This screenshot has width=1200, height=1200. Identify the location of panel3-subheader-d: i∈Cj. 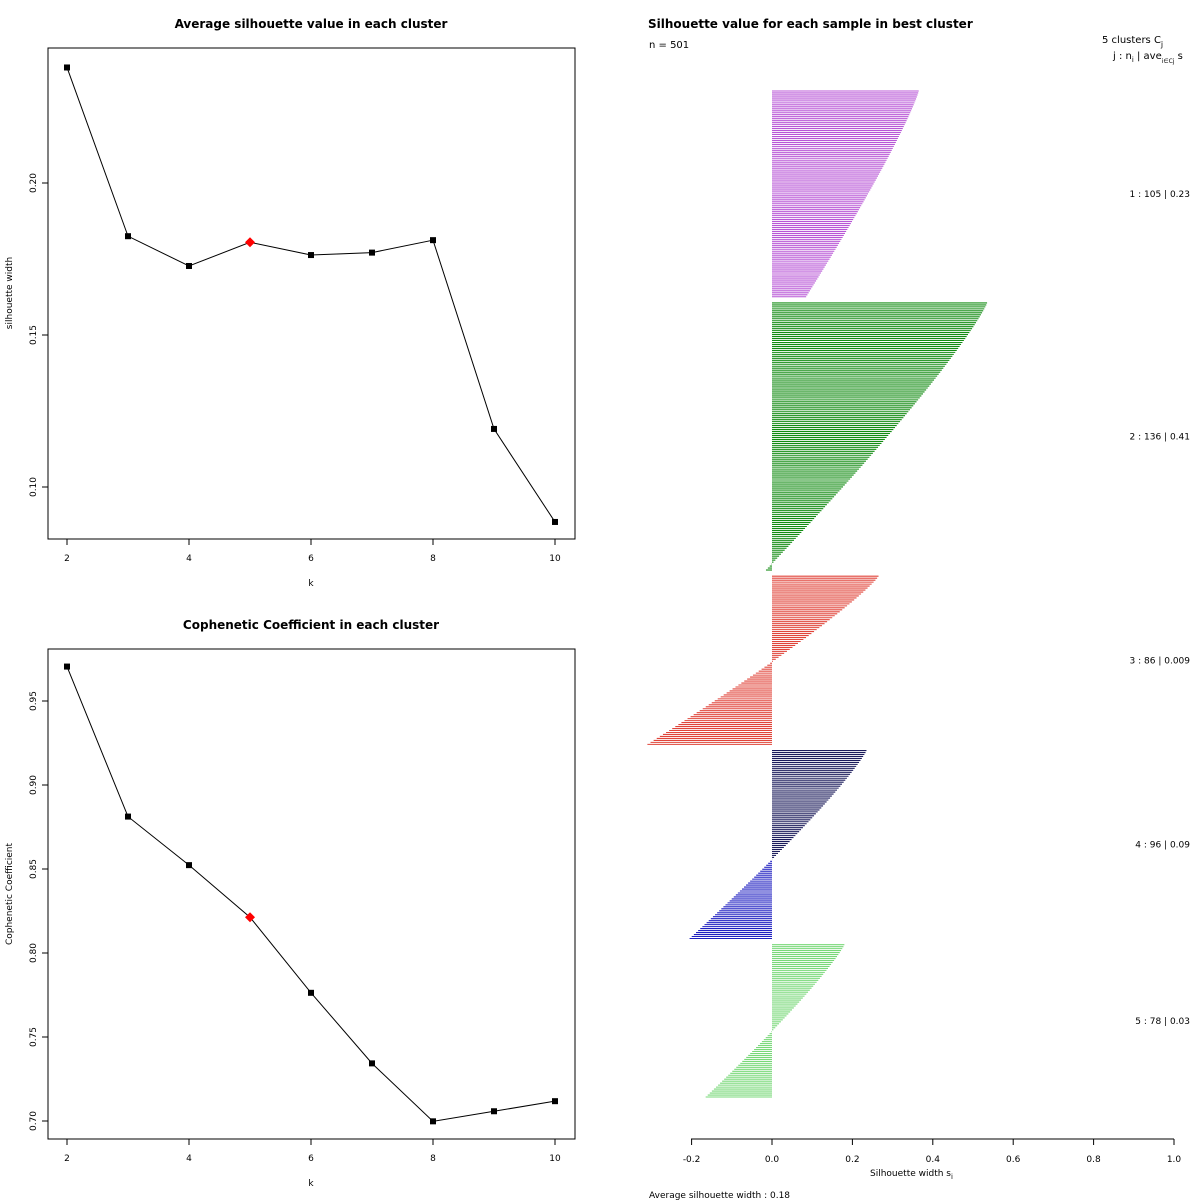
(1168, 61).